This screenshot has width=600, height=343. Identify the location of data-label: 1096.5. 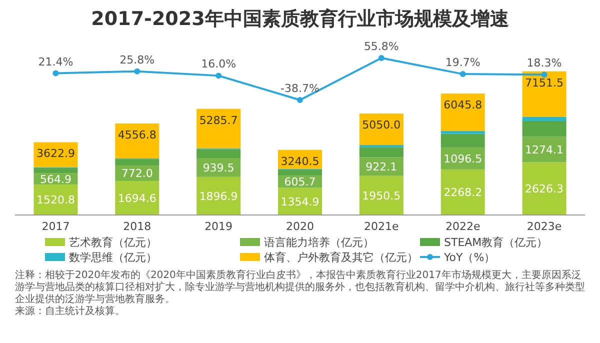
(463, 159).